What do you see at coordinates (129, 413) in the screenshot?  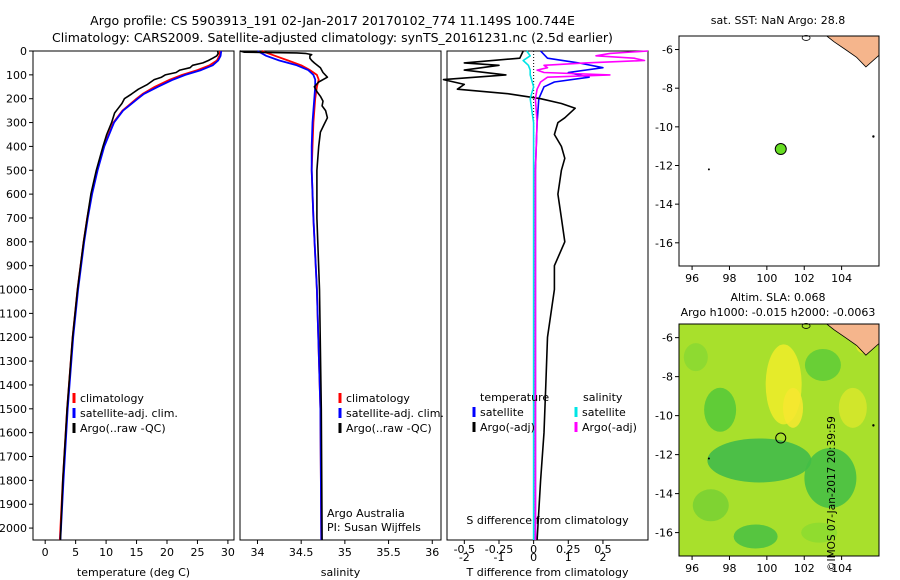 I see `temperature-legend-label: satellite-adj. clim.` at bounding box center [129, 413].